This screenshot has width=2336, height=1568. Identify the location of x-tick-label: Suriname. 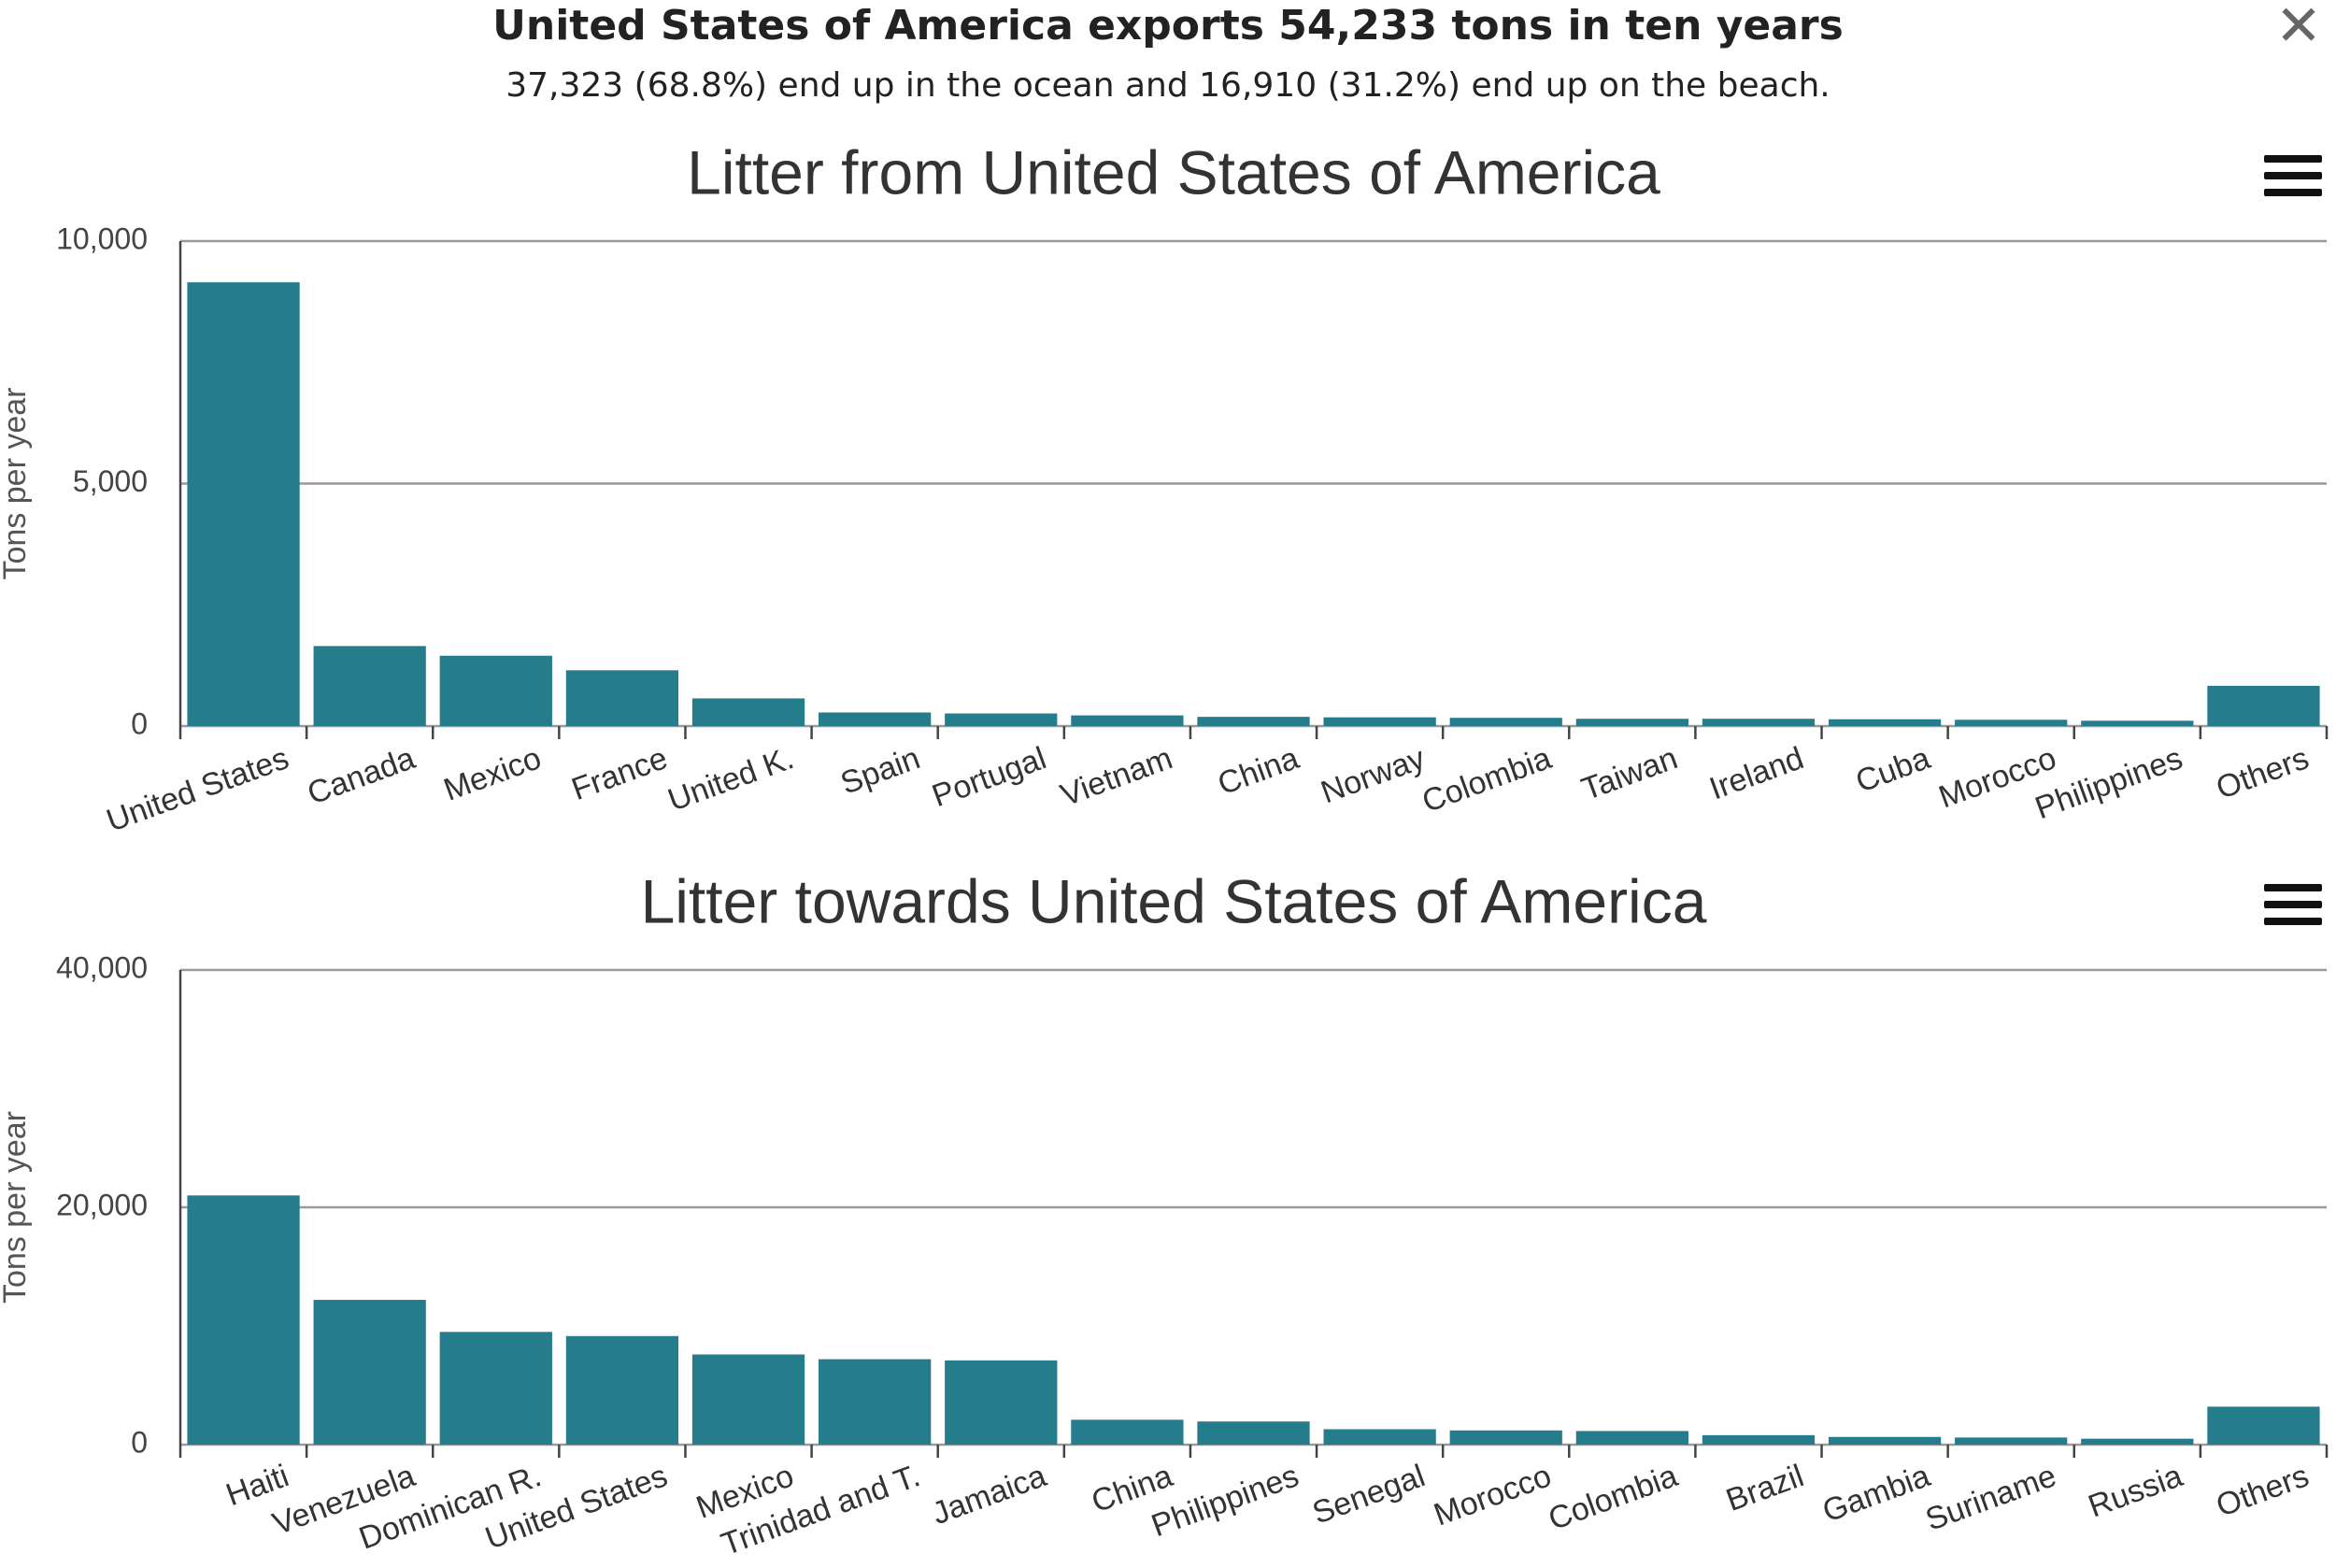
(1991, 1497).